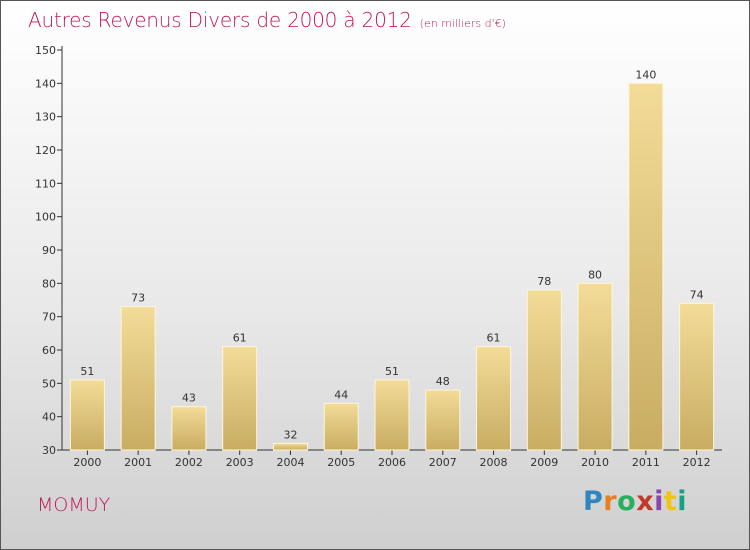 The height and width of the screenshot is (550, 750). I want to click on bar-2009, so click(544, 370).